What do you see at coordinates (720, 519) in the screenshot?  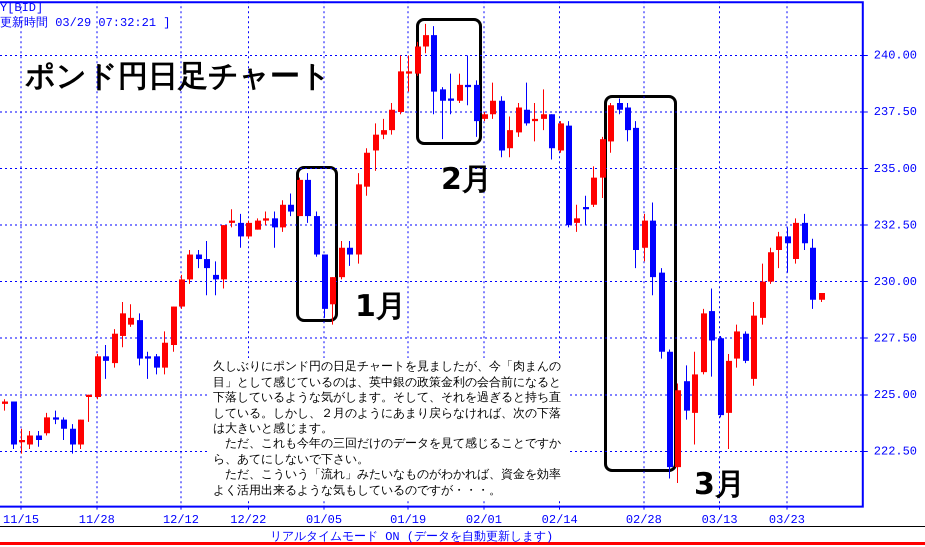 I see `x-tick-label: 03/13` at bounding box center [720, 519].